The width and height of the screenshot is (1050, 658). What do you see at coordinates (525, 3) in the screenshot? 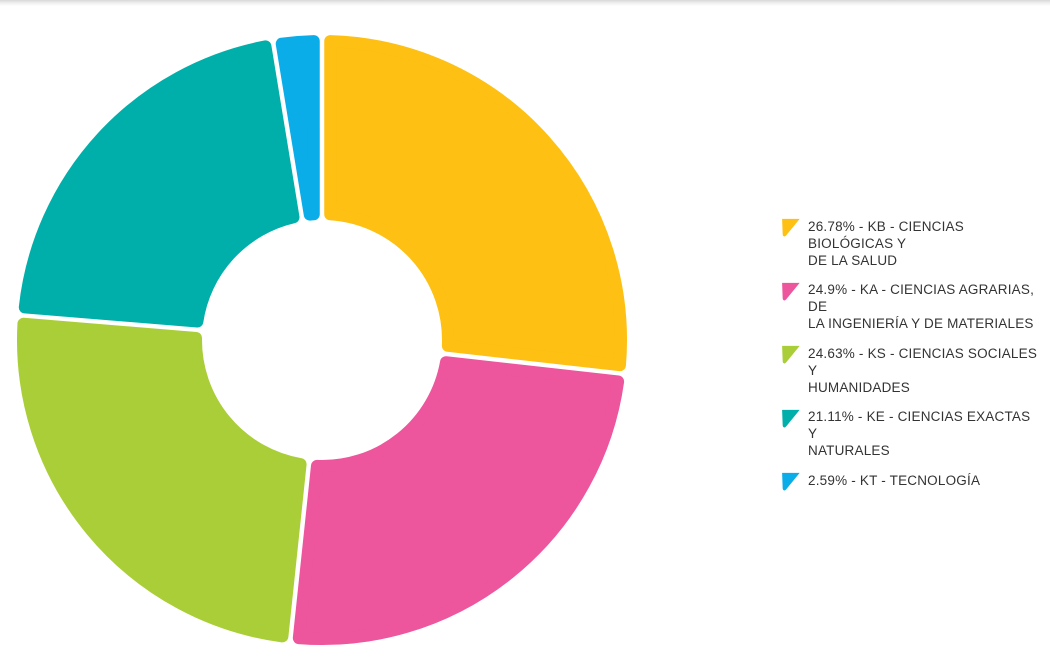
I see `top-edge-shadow` at bounding box center [525, 3].